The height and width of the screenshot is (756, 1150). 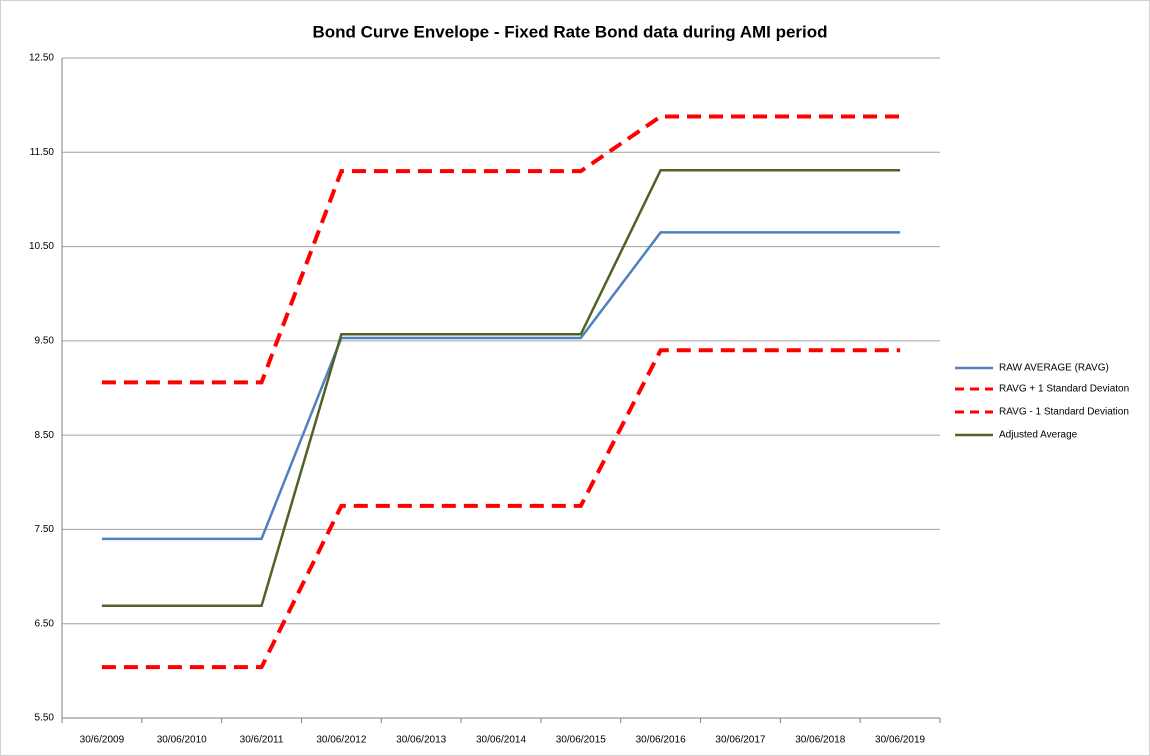 I want to click on x-tick-label: 30/06/2017, so click(x=740, y=740).